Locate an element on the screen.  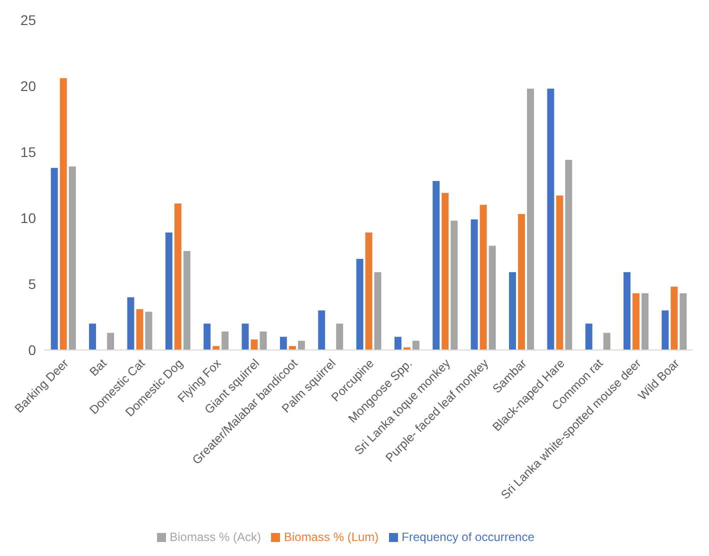
y-tick-label: 0 is located at coordinates (32, 350).